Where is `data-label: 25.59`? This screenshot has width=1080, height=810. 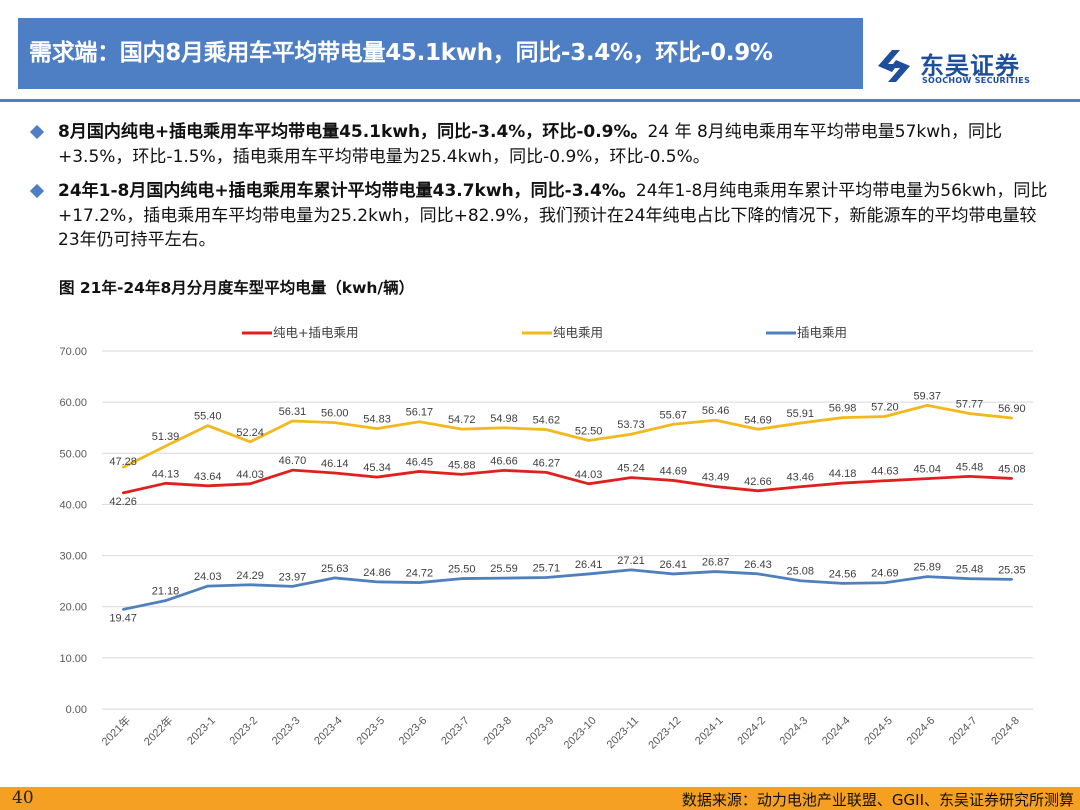
data-label: 25.59 is located at coordinates (504, 569).